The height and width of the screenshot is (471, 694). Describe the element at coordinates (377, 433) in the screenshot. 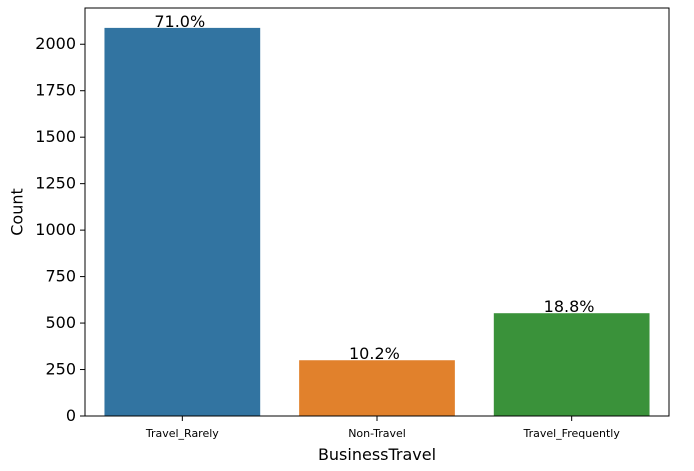

I see `x-tick-label: Non-Travel` at that location.